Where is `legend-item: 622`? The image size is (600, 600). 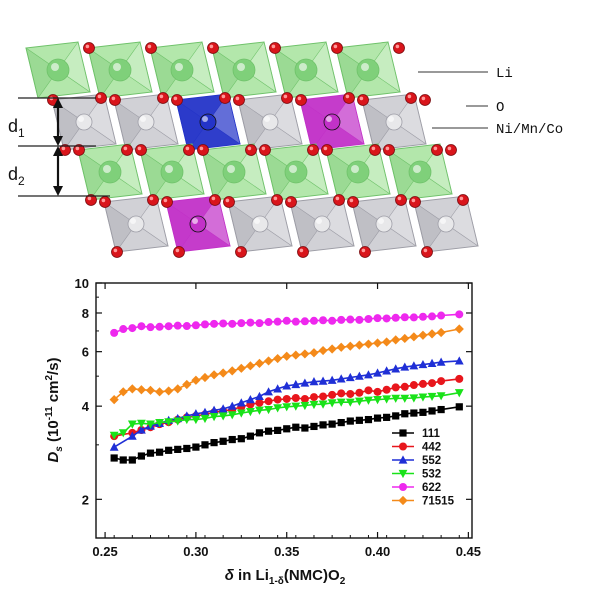 legend-item: 622 is located at coordinates (416, 488).